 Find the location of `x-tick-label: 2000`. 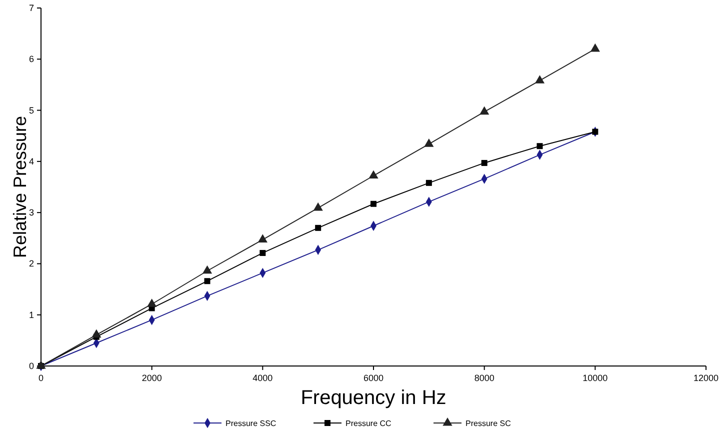

x-tick-label: 2000 is located at coordinates (152, 378).